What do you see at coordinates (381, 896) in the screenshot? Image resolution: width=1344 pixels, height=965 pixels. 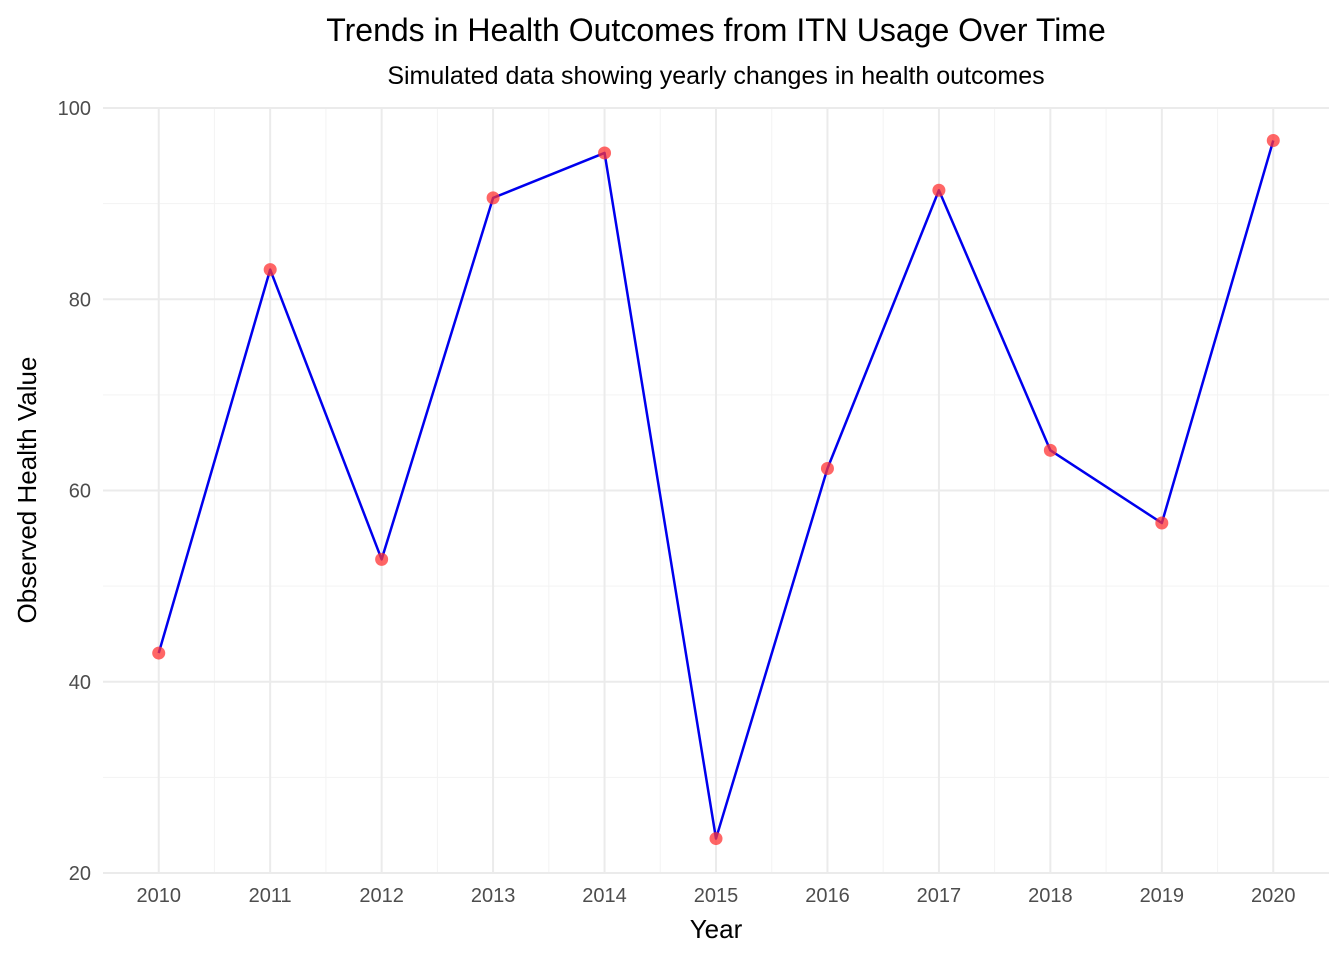 I see `x-tick-label: 2012` at bounding box center [381, 896].